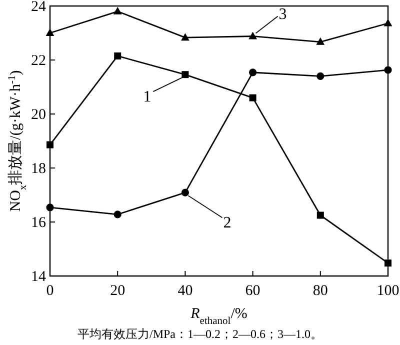  I want to click on x-tick-label: 20, so click(118, 291).